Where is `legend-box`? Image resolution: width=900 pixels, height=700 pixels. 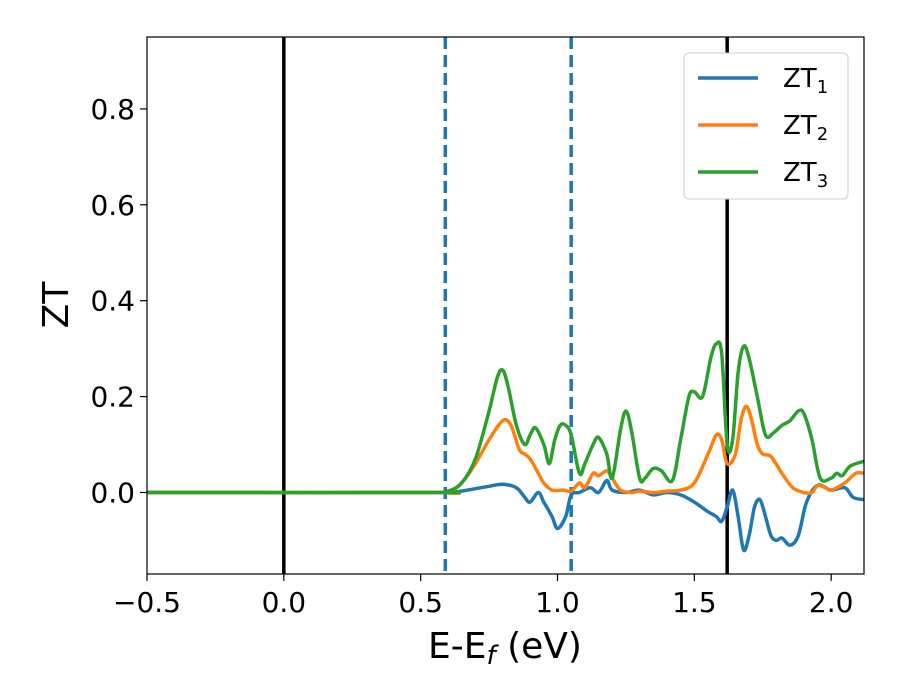
legend-box is located at coordinates (766, 126).